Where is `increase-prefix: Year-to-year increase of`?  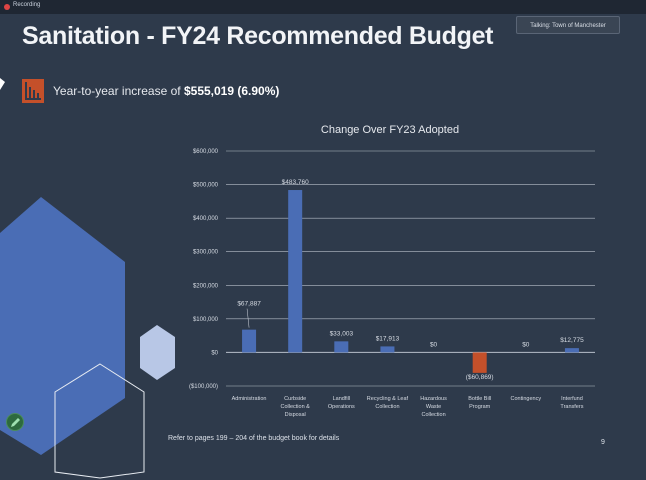 increase-prefix: Year-to-year increase of is located at coordinates (118, 91).